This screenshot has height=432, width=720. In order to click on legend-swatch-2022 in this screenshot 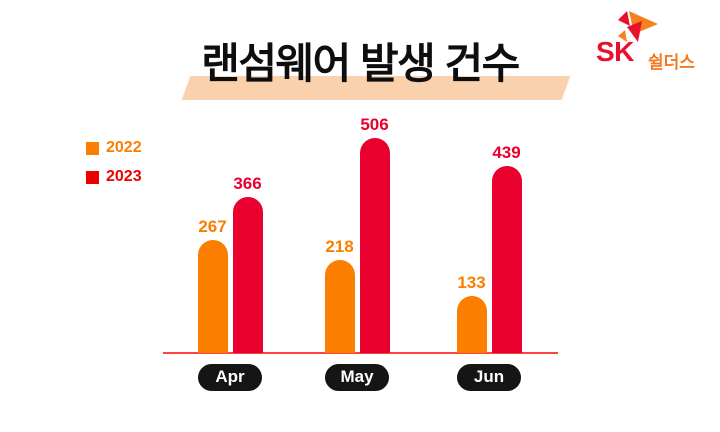, I will do `click(92, 148)`.